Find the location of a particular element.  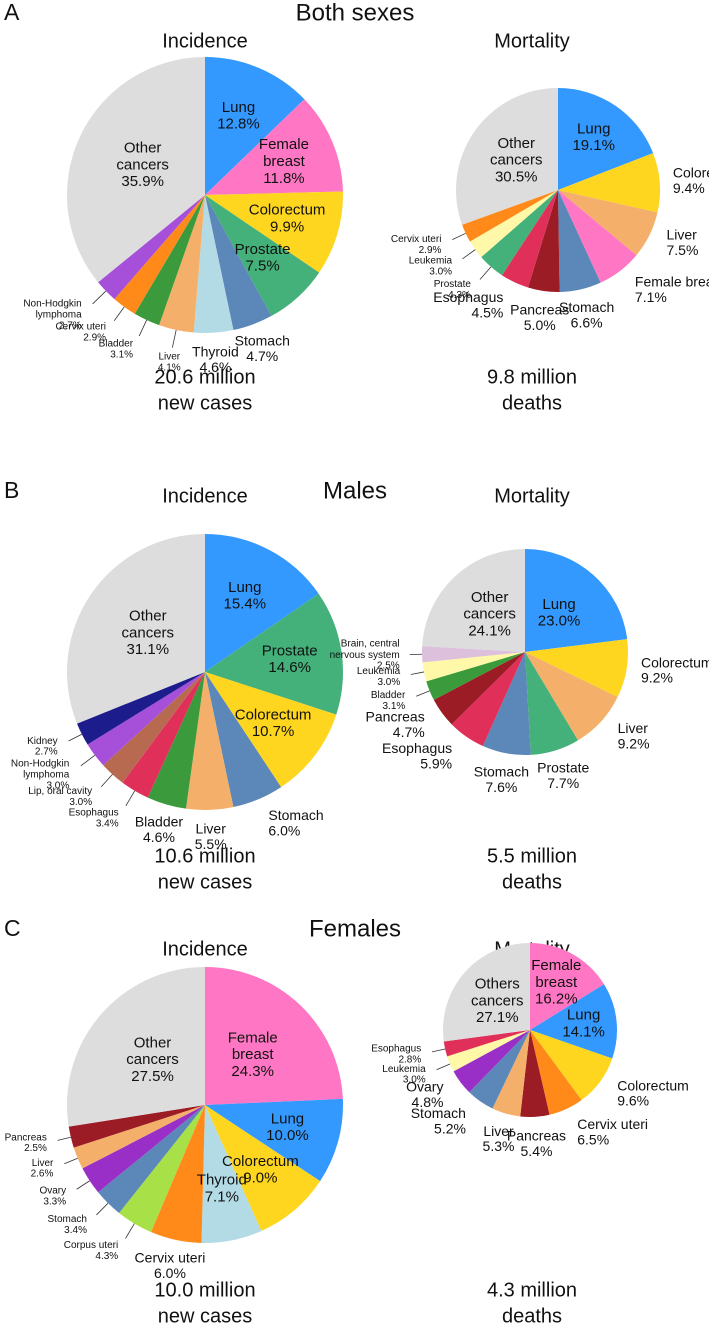

slice-value: 4.5% is located at coordinates (487, 313).